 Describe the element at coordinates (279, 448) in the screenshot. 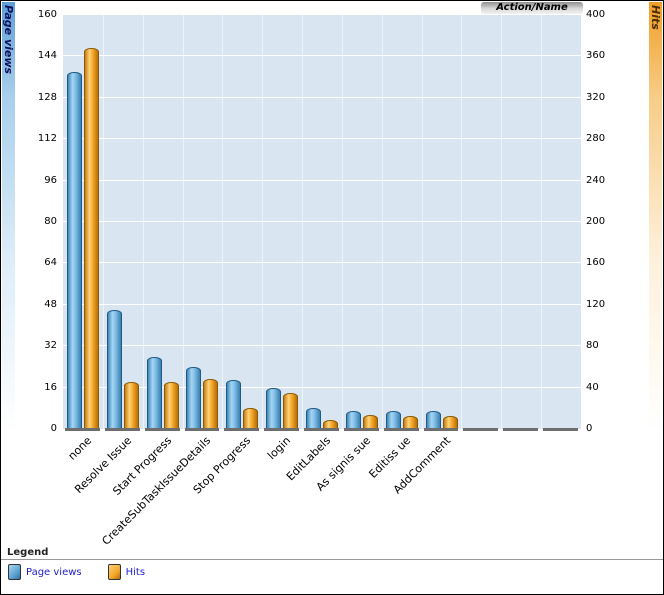

I see `category-label: login` at that location.